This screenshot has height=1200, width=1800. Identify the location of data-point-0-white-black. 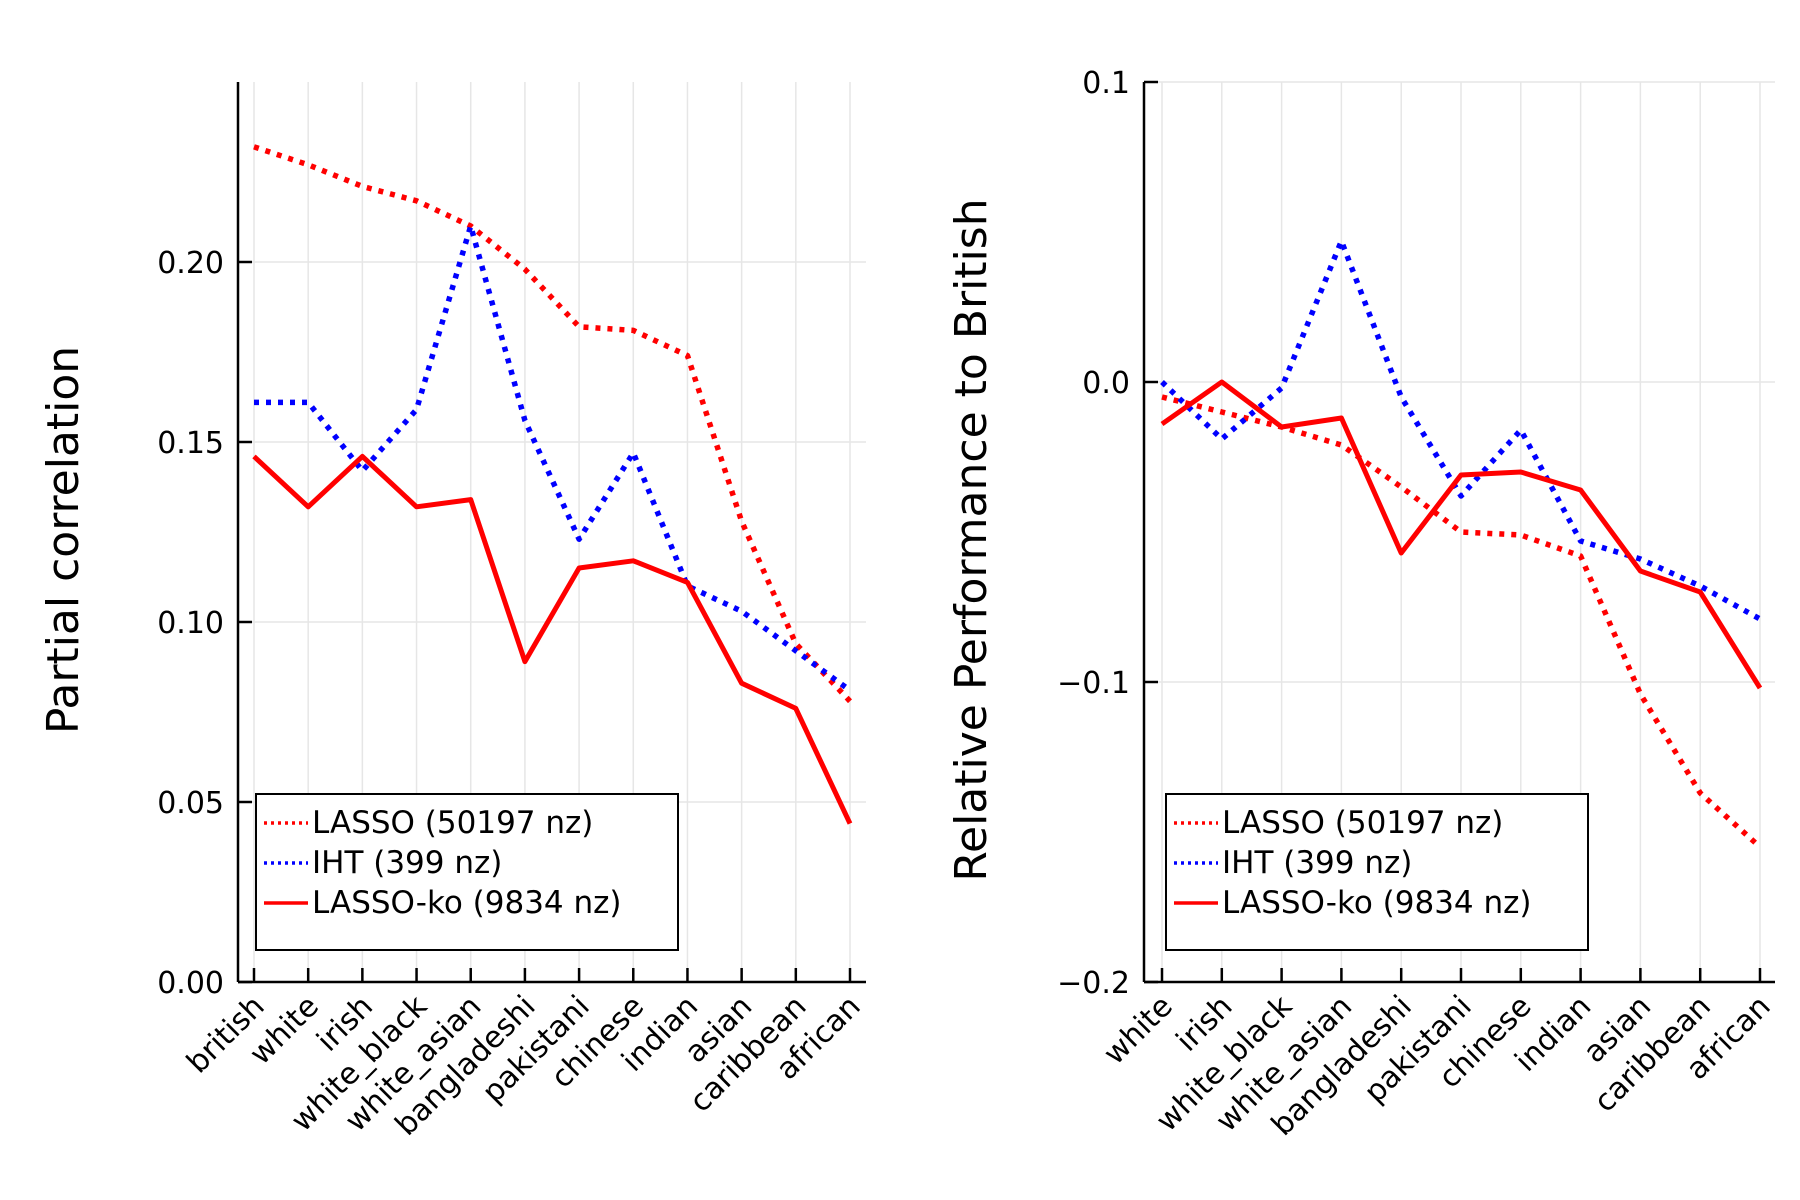
(417, 201).